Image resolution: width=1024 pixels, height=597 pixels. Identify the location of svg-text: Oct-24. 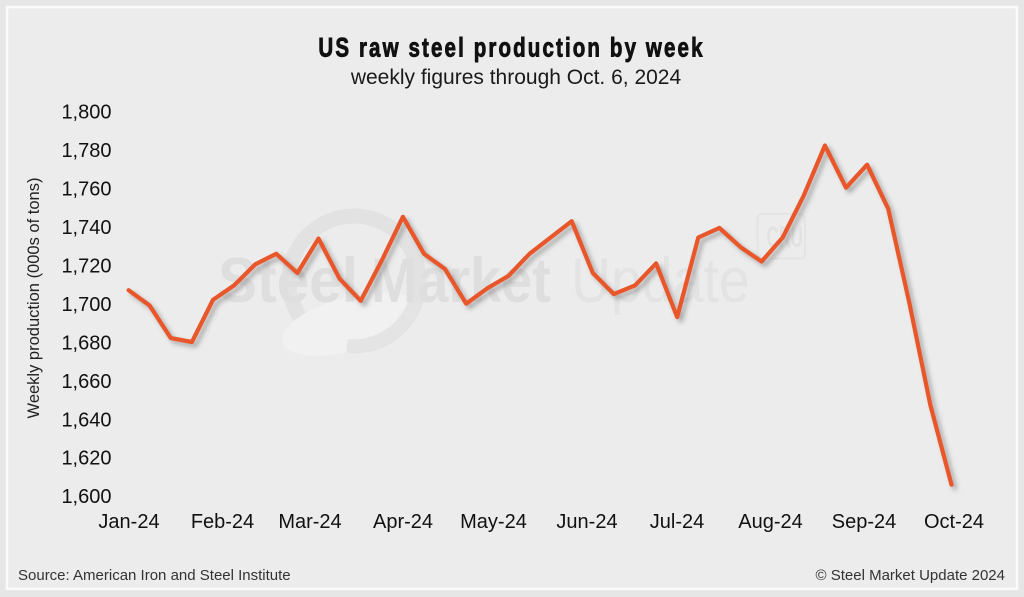
(954, 522).